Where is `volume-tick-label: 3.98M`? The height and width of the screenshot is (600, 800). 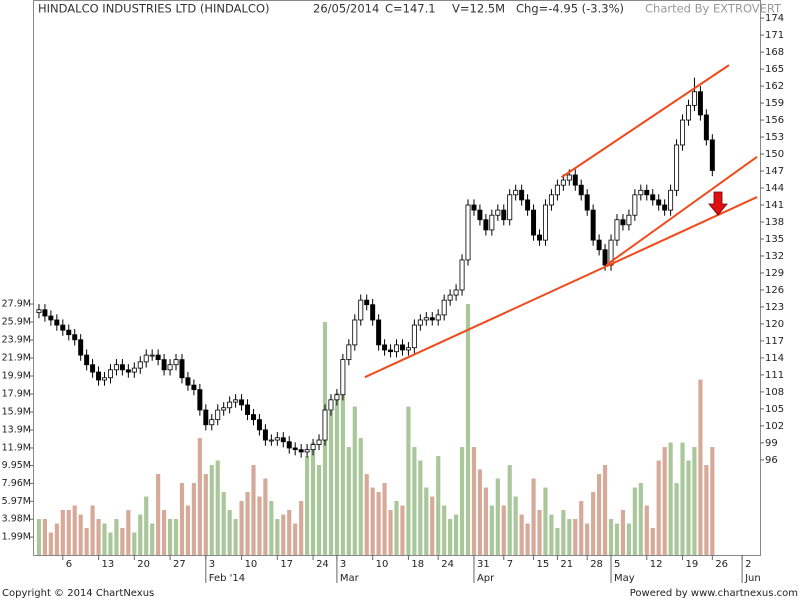
volume-tick-label: 3.98M is located at coordinates (16, 519).